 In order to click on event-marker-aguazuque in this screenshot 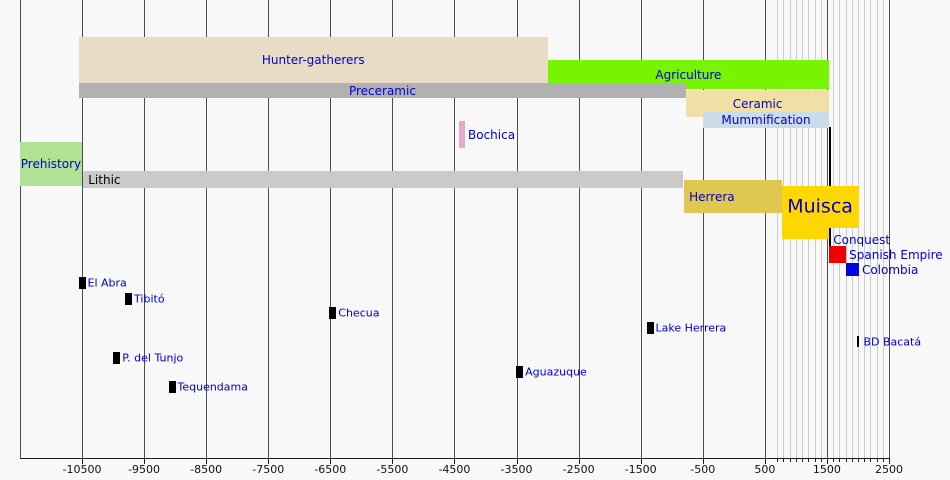, I will do `click(520, 372)`.